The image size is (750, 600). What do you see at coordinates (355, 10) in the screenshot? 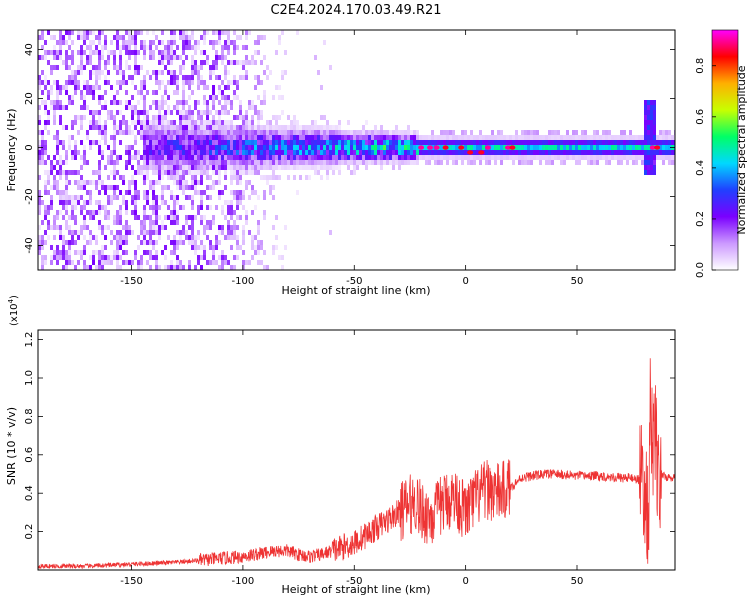
I see `chart-title: C2E4.2024.170.03.49.R21` at bounding box center [355, 10].